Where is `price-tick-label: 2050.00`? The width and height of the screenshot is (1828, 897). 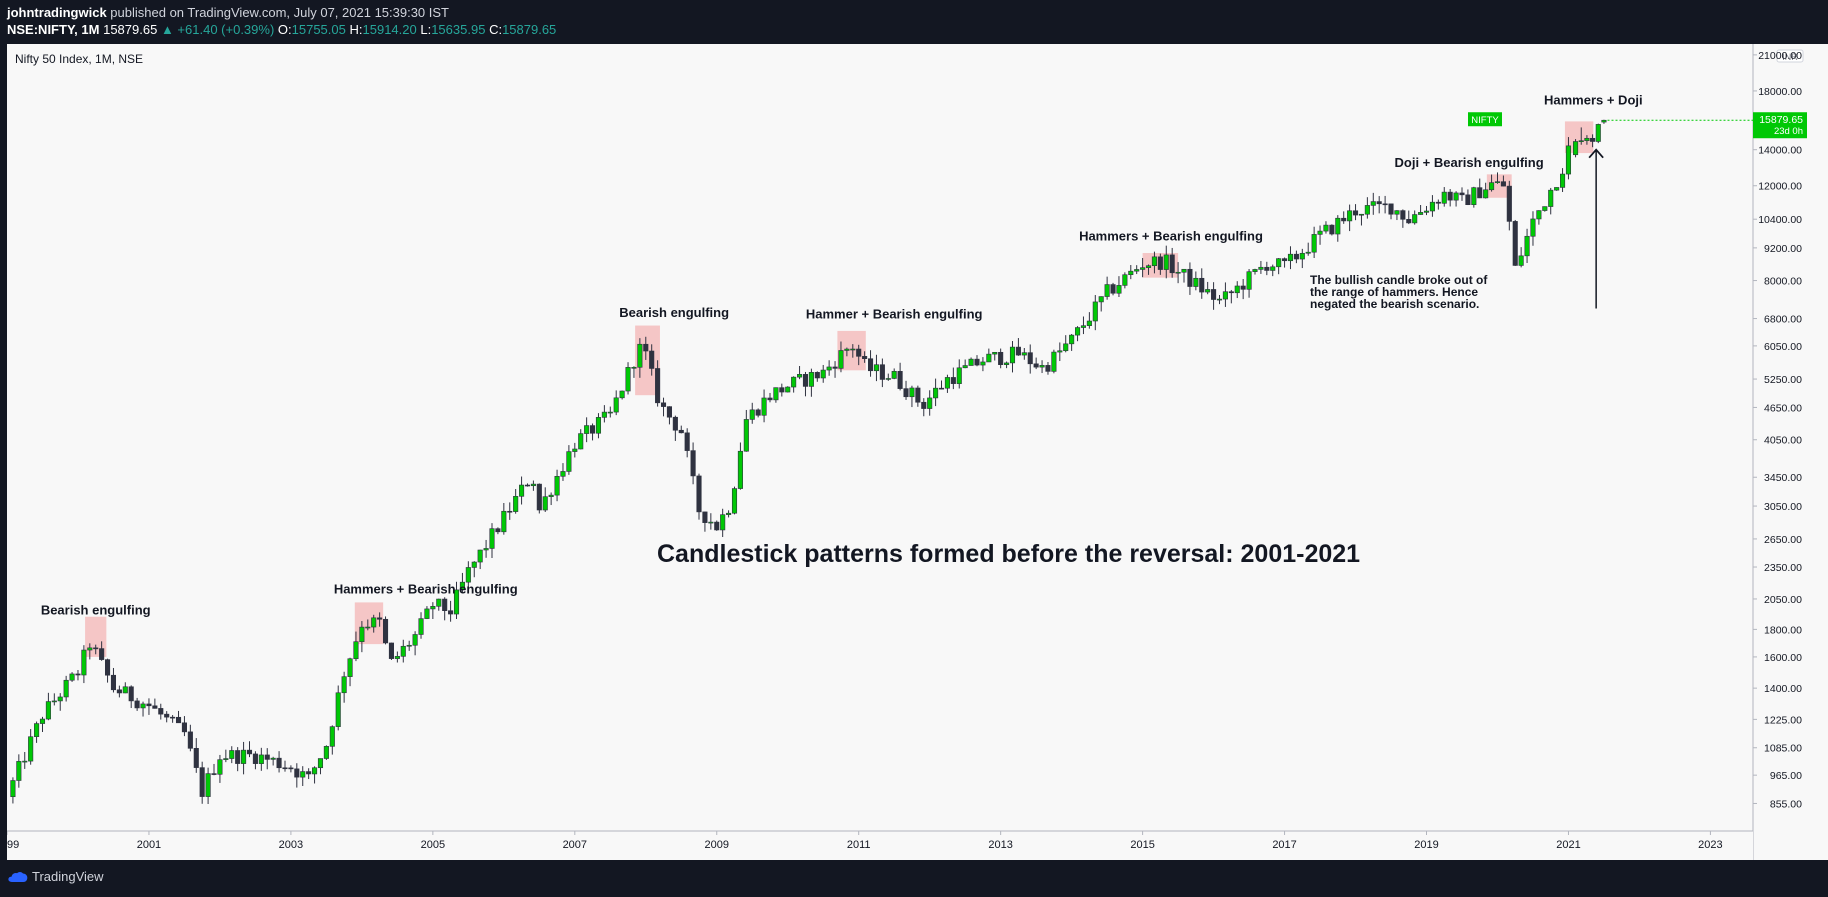
price-tick-label: 2050.00 is located at coordinates (1783, 600).